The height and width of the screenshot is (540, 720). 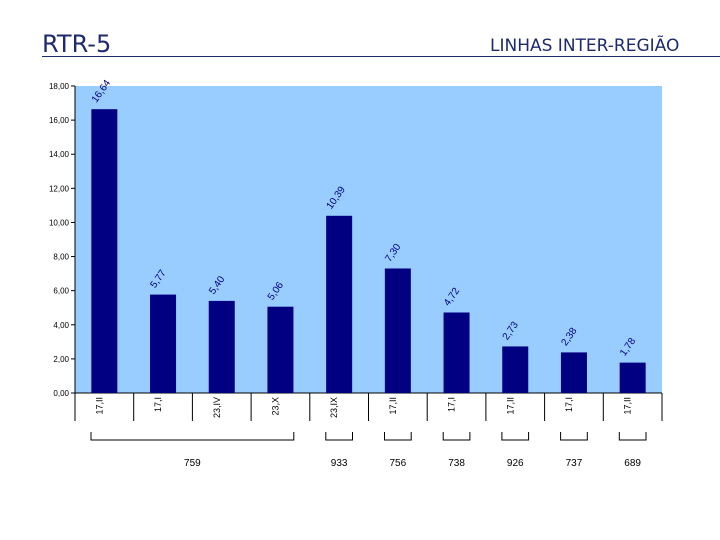 What do you see at coordinates (59, 188) in the screenshot?
I see `y-tick-label: 12,00` at bounding box center [59, 188].